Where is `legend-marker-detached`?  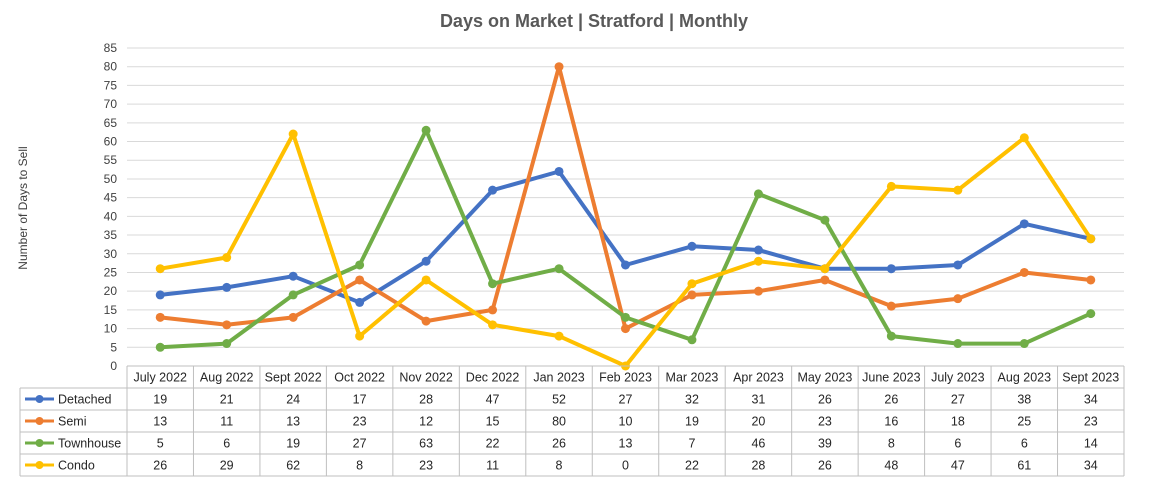
legend-marker-detached is located at coordinates (39, 399).